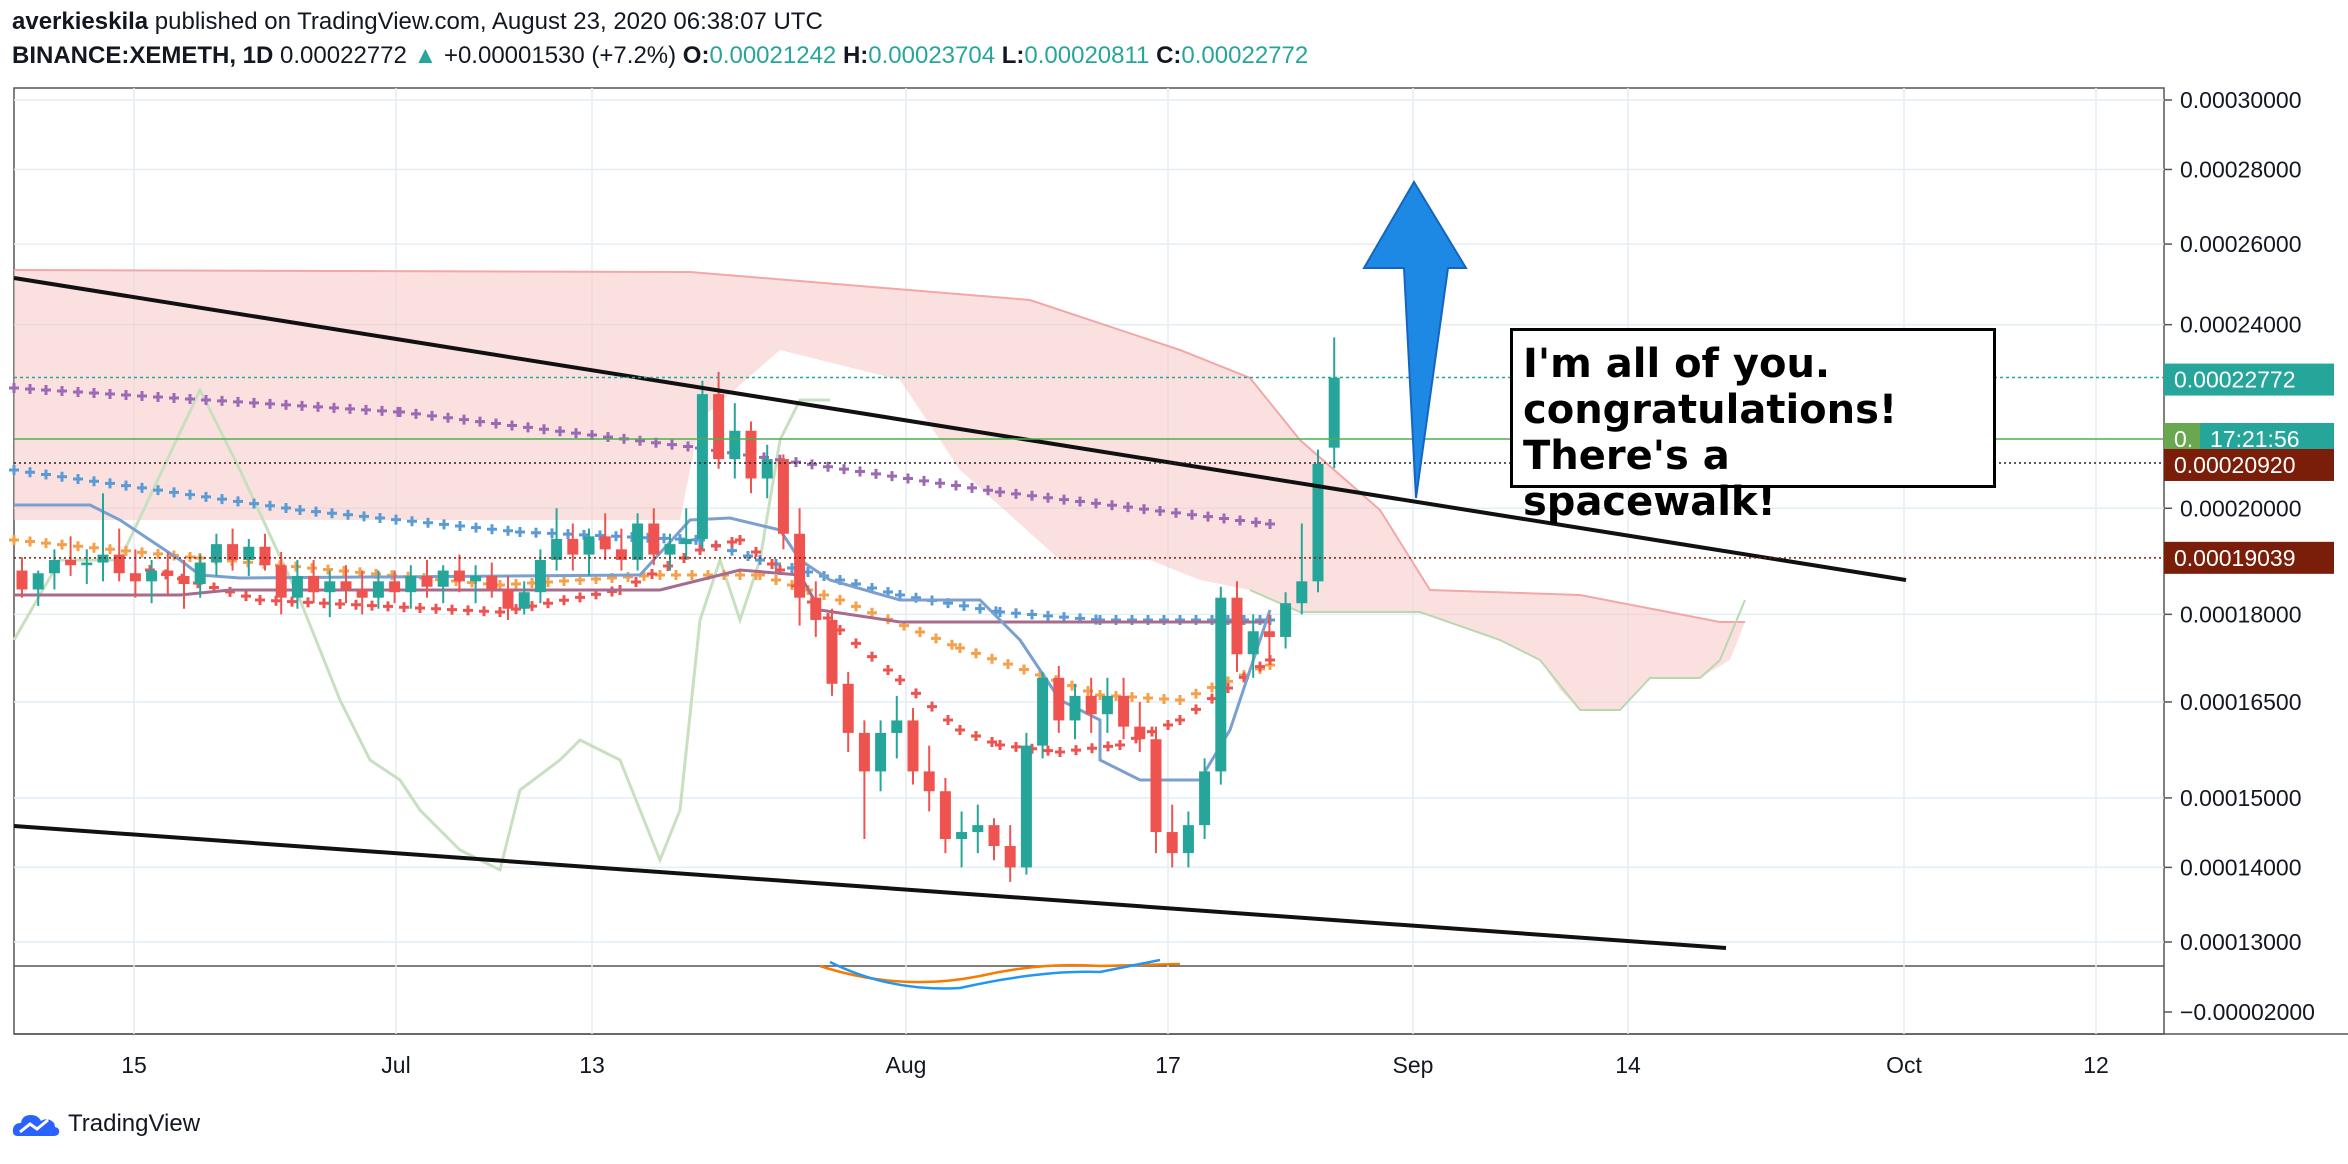 This screenshot has width=2348, height=1164. Describe the element at coordinates (343, 55) in the screenshot. I see `last-price: 0.00022772` at that location.